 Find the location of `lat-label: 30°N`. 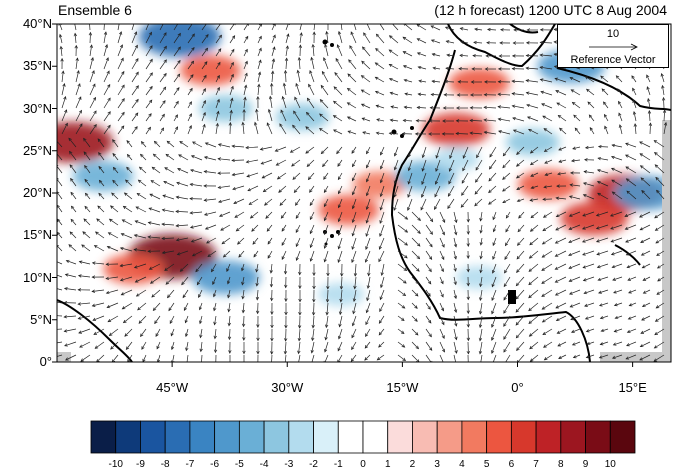

lat-label: 30°N is located at coordinates (37, 108).